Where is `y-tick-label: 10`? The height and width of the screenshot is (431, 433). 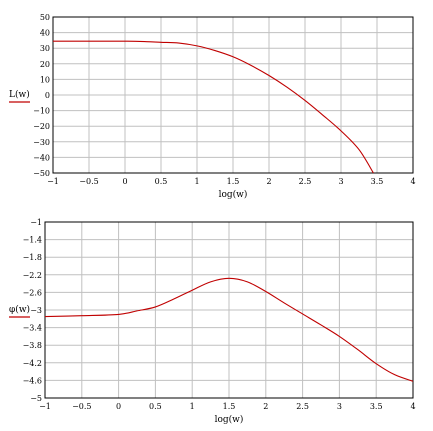 y-tick-label: 10 is located at coordinates (45, 79).